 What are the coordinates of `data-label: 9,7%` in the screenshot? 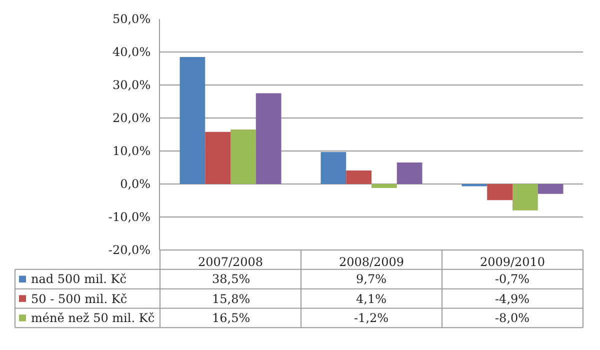 It's located at (371, 279).